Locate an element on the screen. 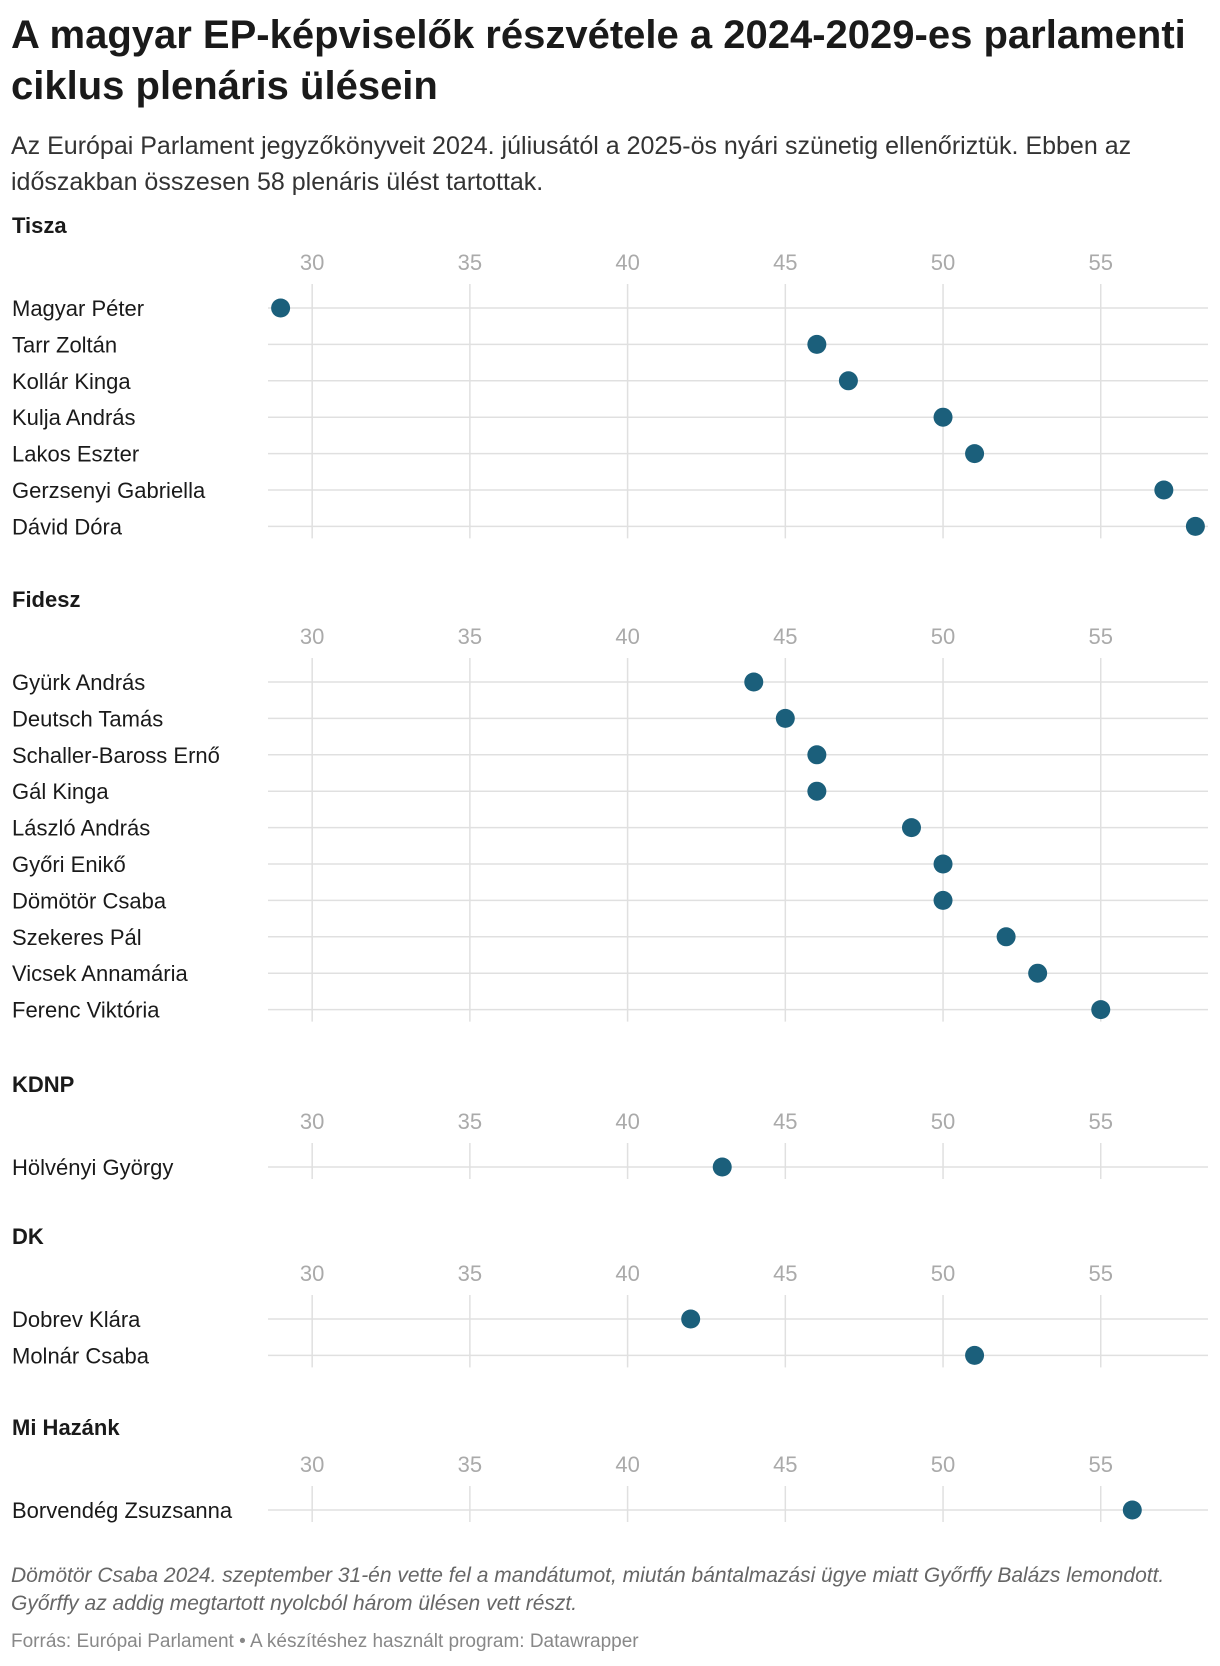 This screenshot has width=1220, height=1666. row-label: Dömötör Csaba is located at coordinates (89, 900).